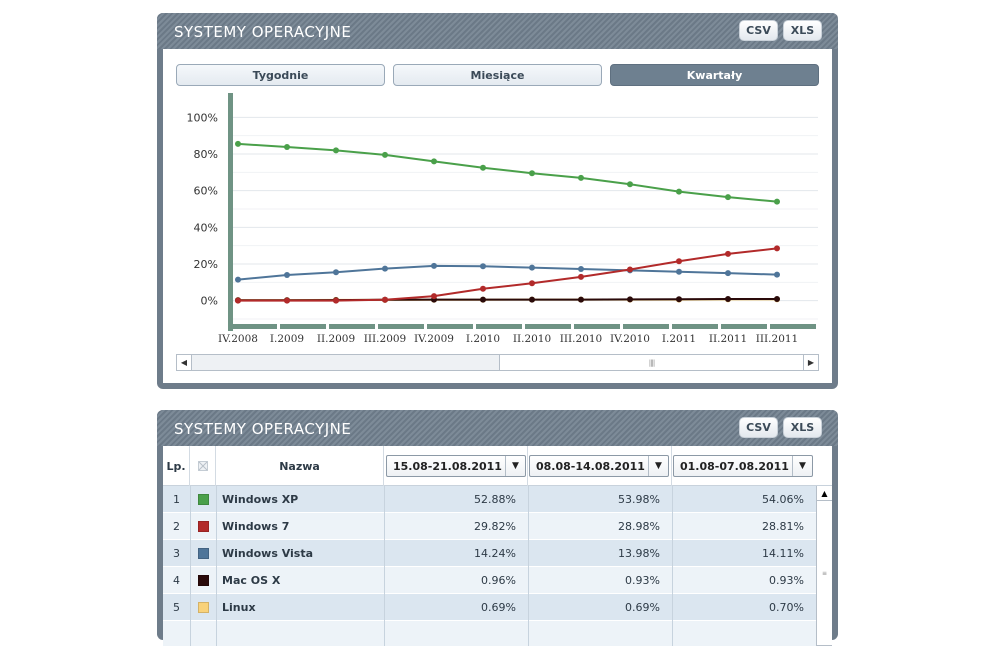 The image size is (1000, 646). I want to click on table-row: 3 Windows Vista 14.24% 13.98% 14.11%, so click(489, 553).